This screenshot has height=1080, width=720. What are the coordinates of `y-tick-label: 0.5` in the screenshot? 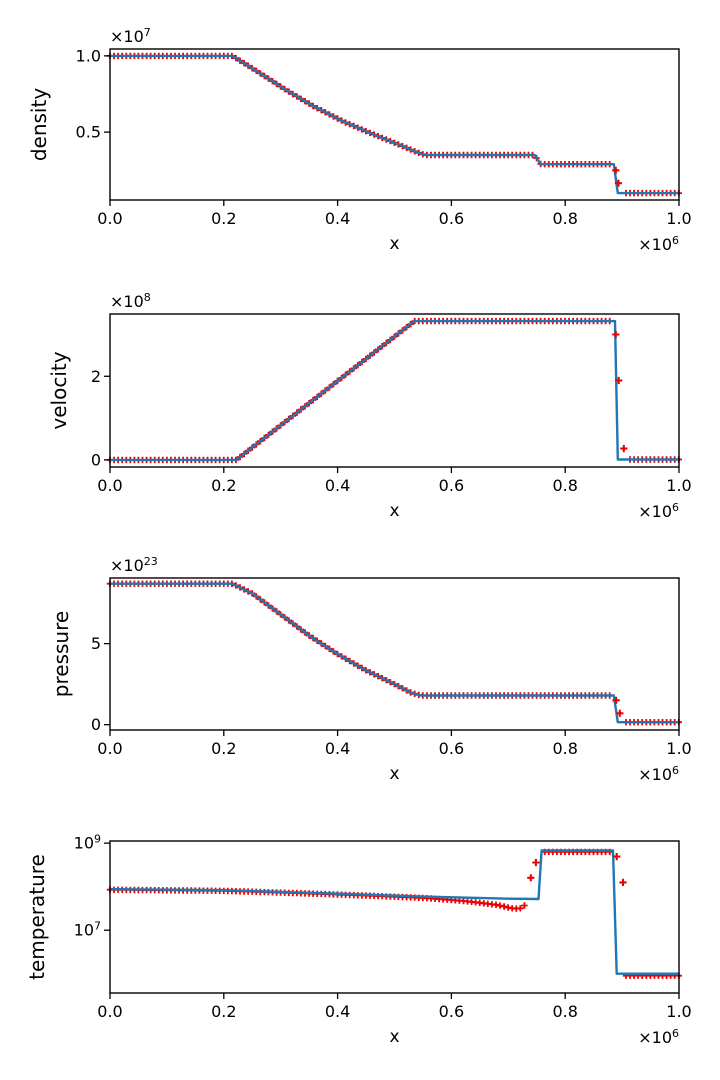 It's located at (88, 132).